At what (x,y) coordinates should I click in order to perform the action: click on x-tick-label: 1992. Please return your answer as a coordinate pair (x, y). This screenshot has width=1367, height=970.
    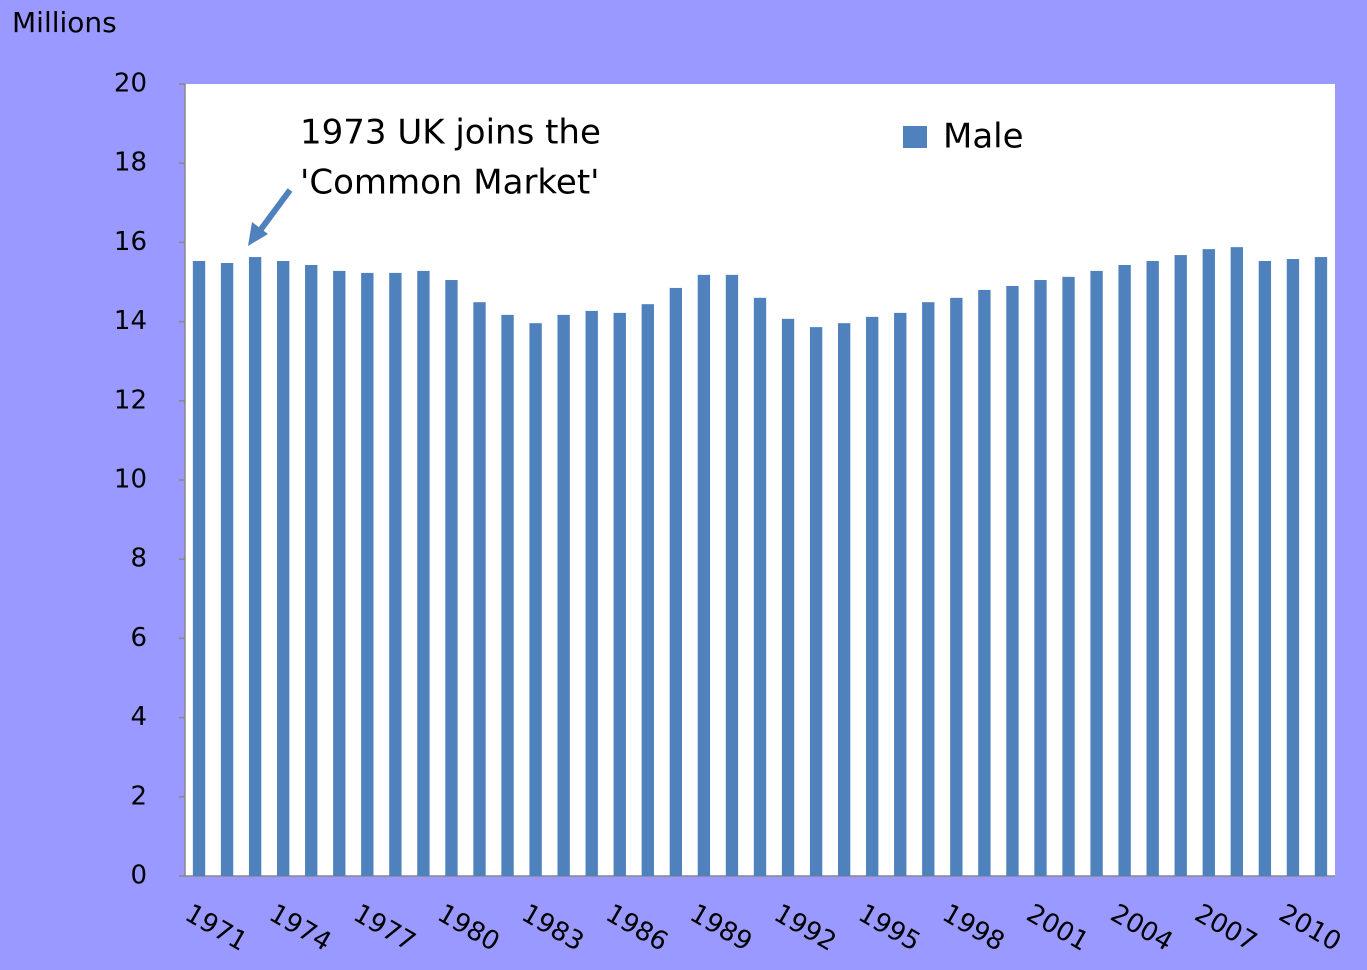
    Looking at the image, I should click on (805, 928).